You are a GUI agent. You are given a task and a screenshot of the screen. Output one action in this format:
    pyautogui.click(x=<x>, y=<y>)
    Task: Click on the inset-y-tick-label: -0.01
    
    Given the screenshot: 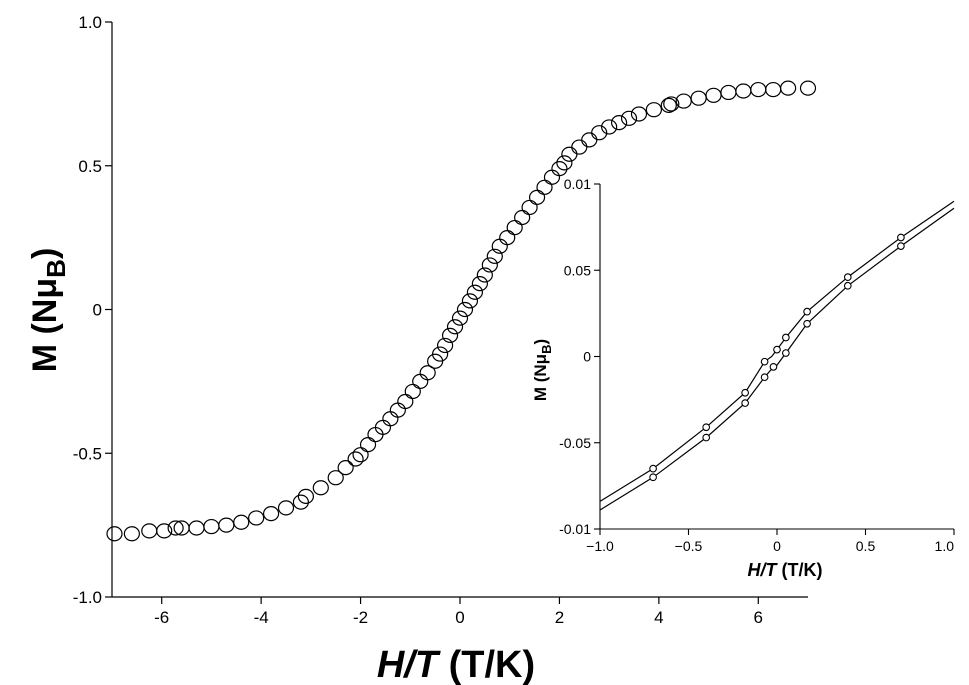 What is the action you would take?
    pyautogui.click(x=575, y=529)
    